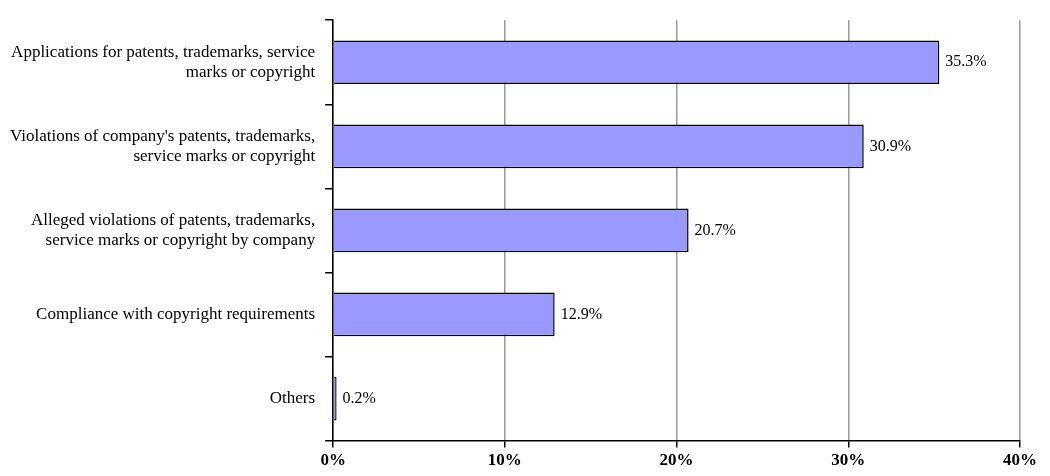  Describe the element at coordinates (176, 313) in the screenshot. I see `y-tick-label: Compliance with copyright requirements` at that location.